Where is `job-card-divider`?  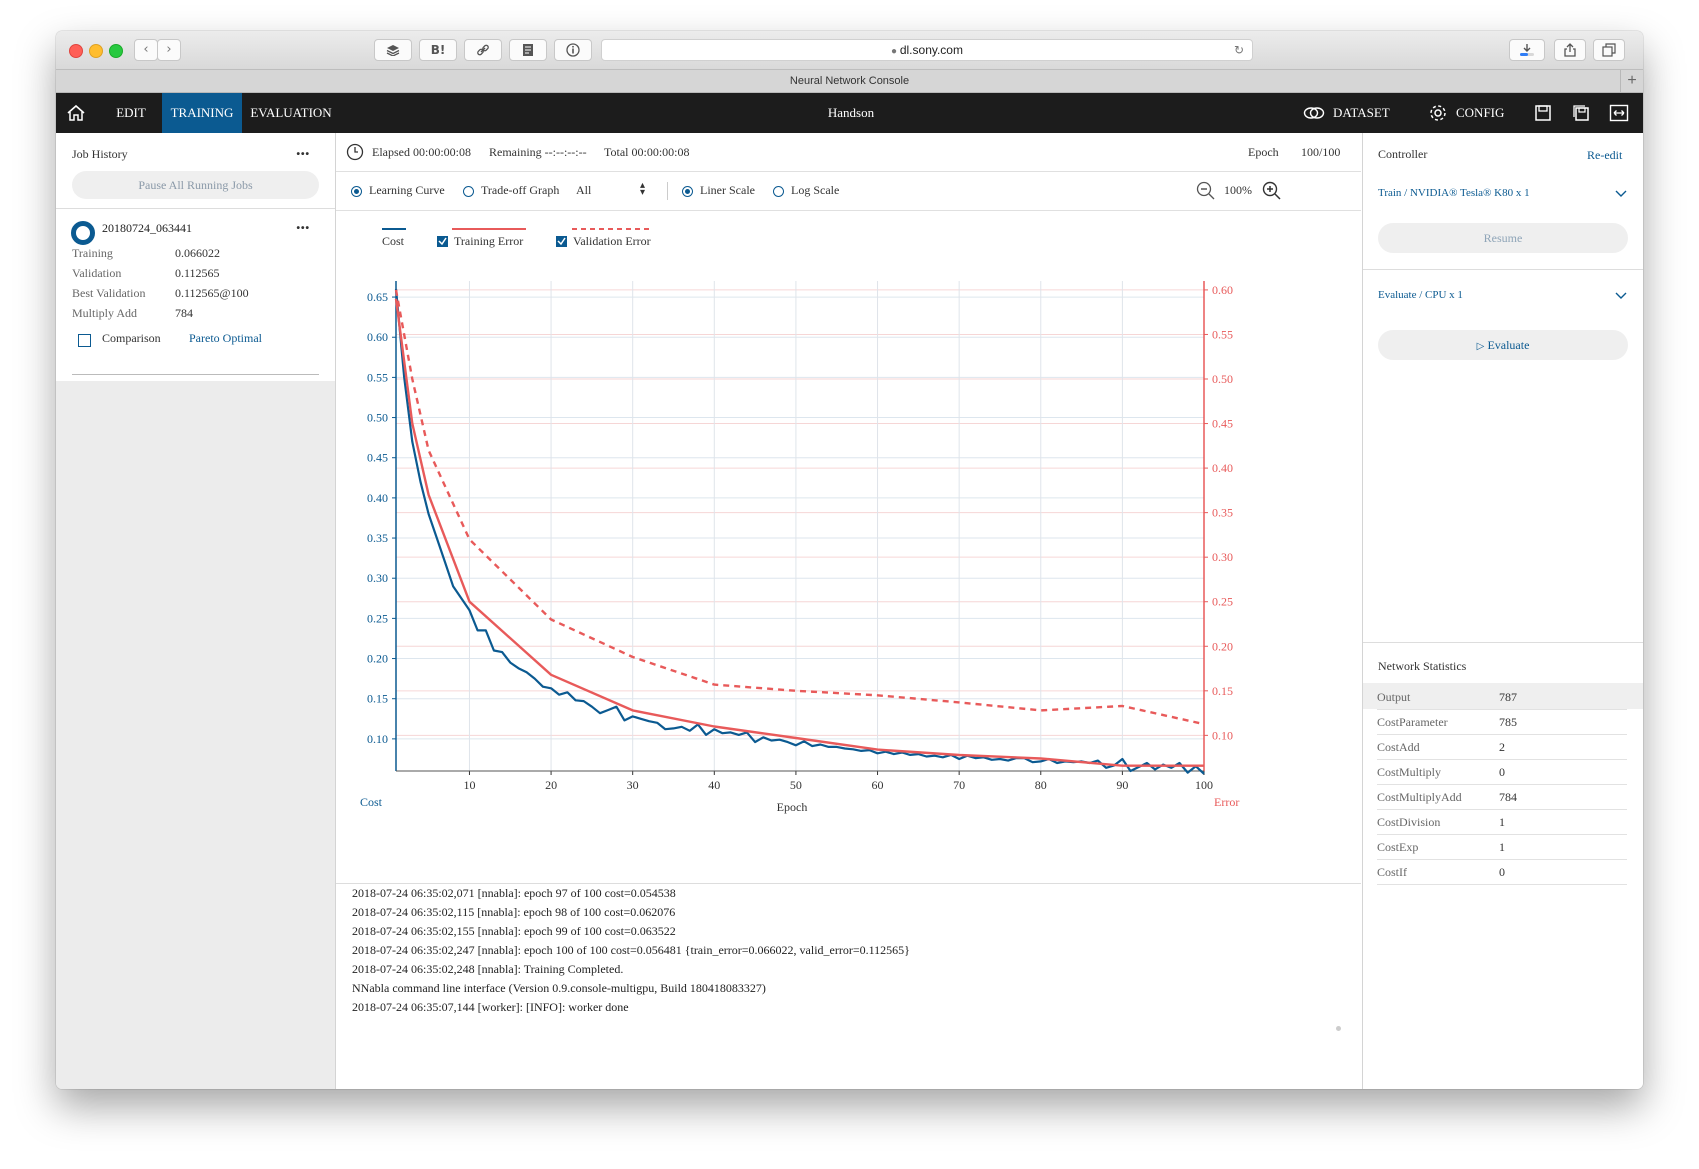 job-card-divider is located at coordinates (195, 374).